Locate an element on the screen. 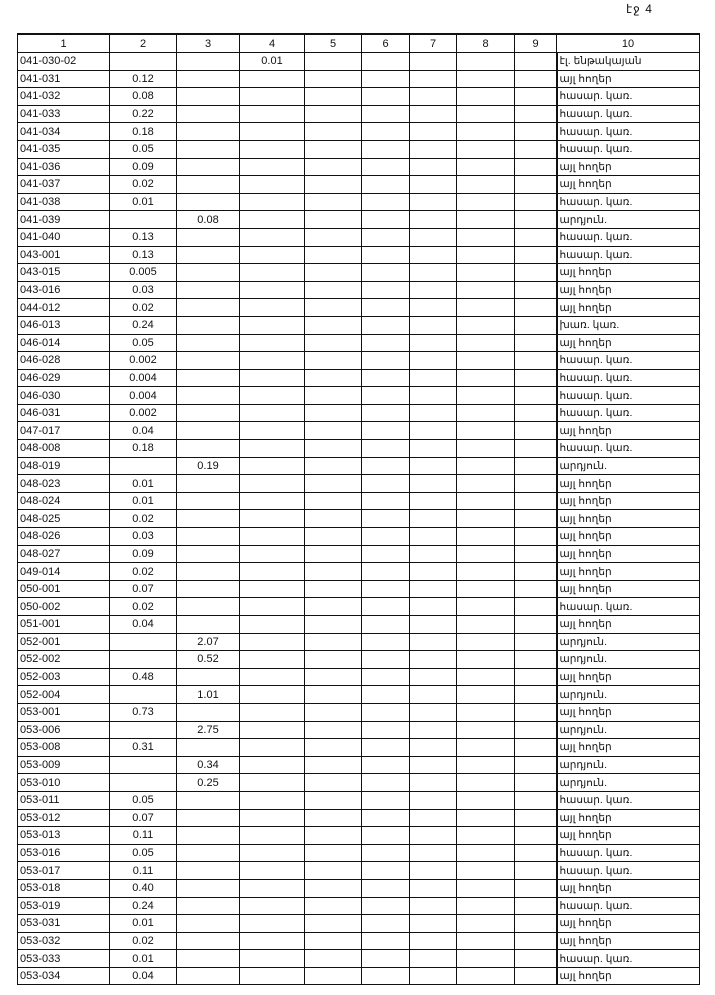 The width and height of the screenshot is (715, 995). value-cell: 0.02 is located at coordinates (143, 571).